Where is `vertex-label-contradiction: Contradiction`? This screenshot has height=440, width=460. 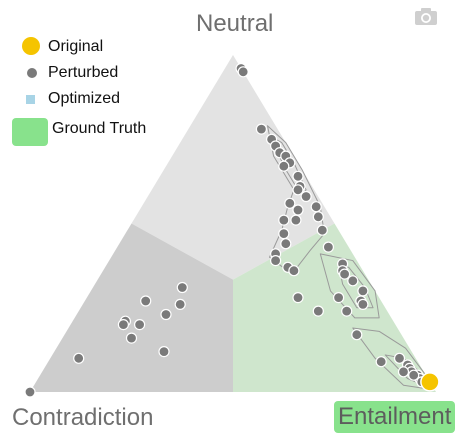 vertex-label-contradiction: Contradiction is located at coordinates (83, 417).